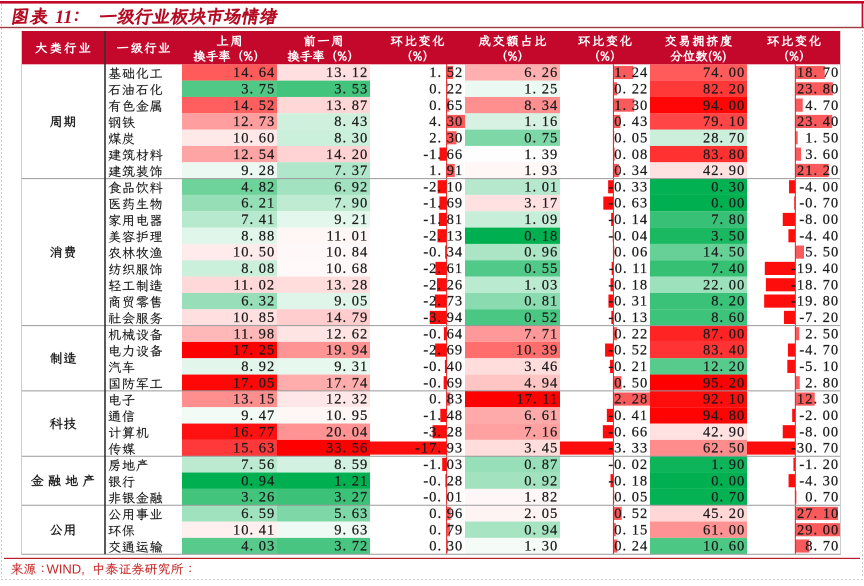 The image size is (864, 586). I want to click on svg-text: 10. 95, so click(347, 416).